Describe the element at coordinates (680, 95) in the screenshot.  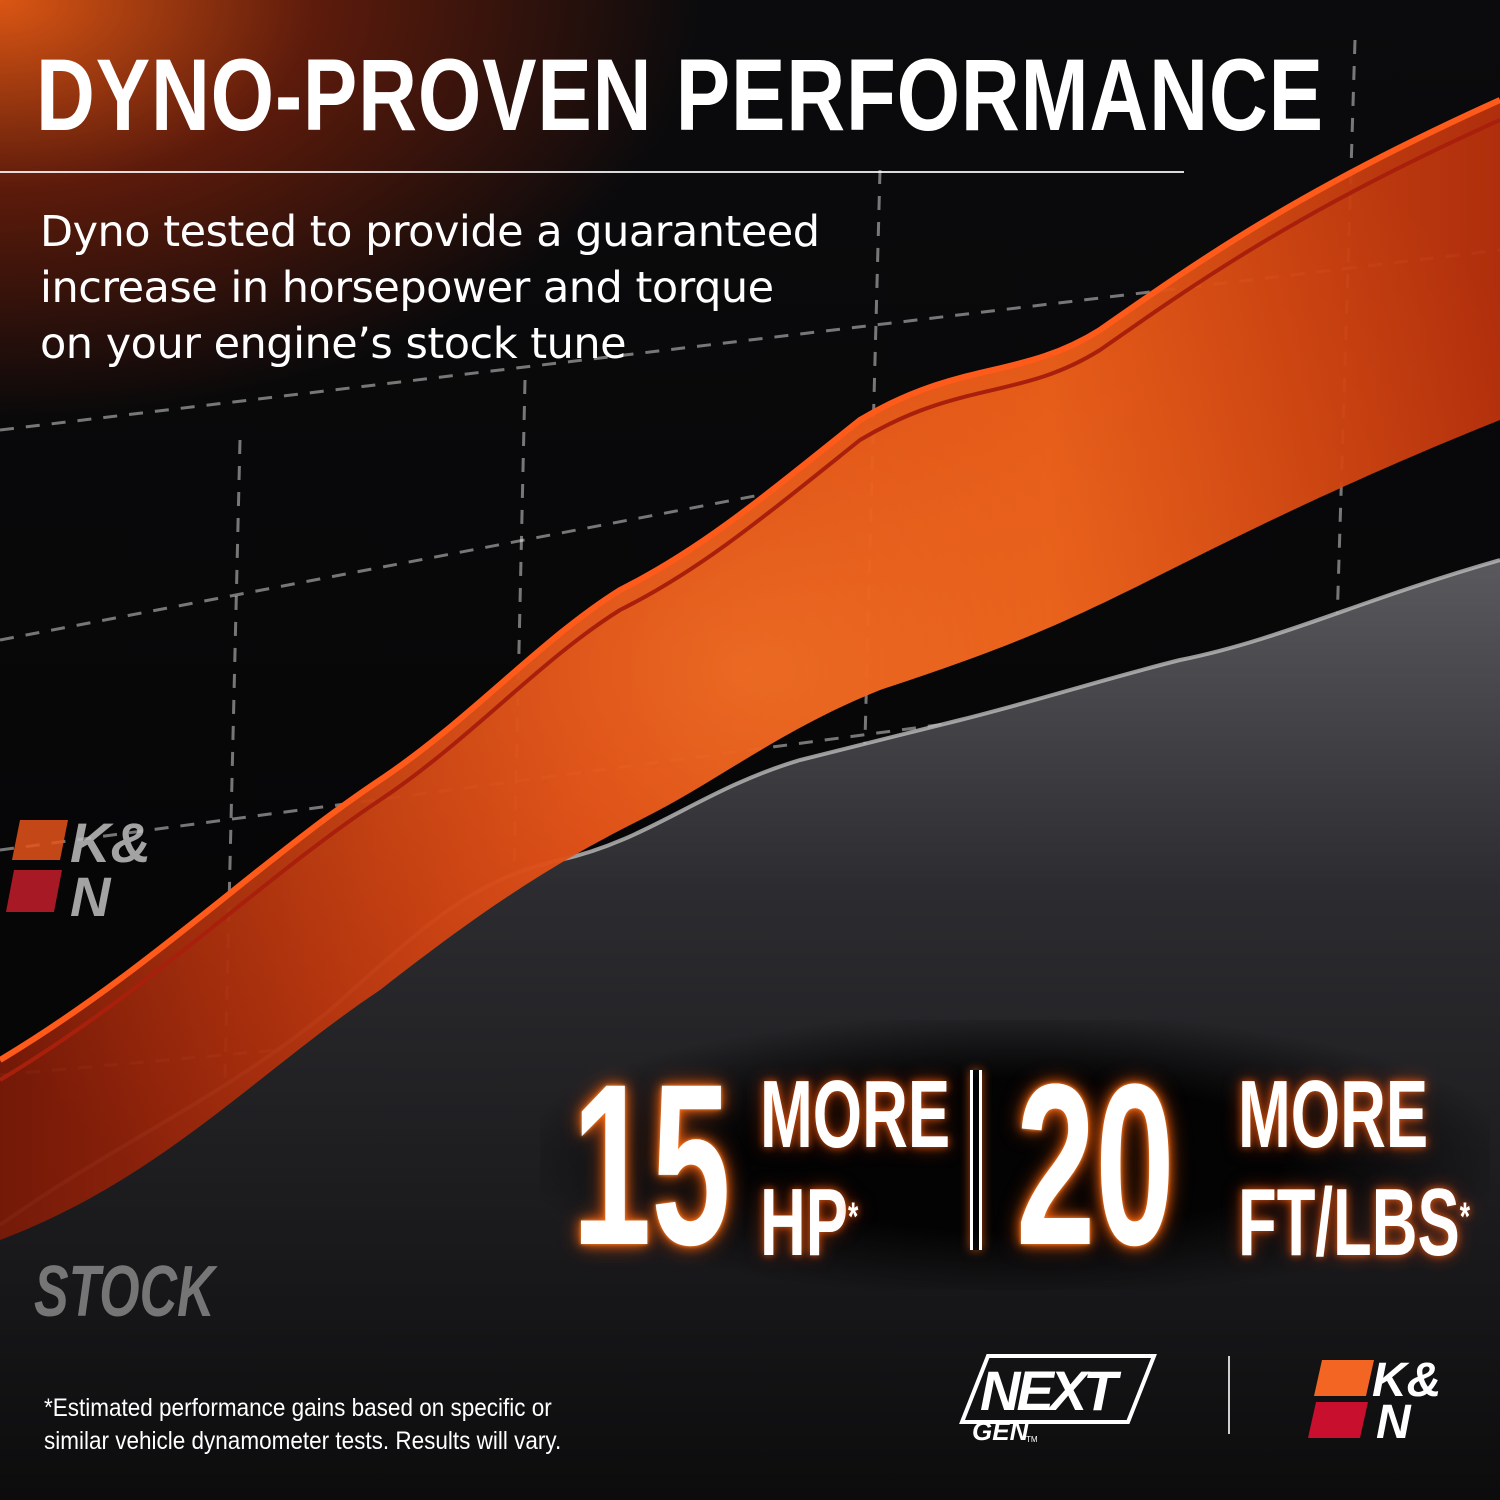
I see `headline: DYNO-PROVEN PERFORMANCE` at that location.